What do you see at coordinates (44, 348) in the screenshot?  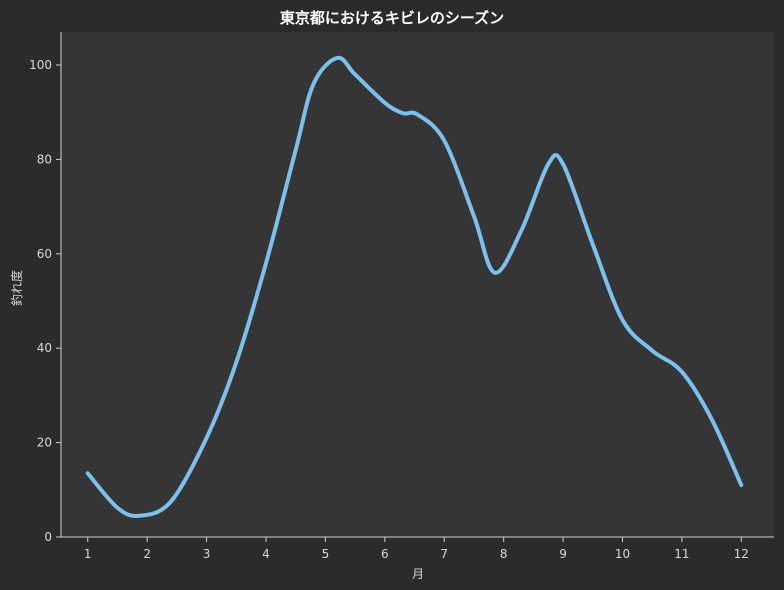 I see `y-tick-label: 40` at bounding box center [44, 348].